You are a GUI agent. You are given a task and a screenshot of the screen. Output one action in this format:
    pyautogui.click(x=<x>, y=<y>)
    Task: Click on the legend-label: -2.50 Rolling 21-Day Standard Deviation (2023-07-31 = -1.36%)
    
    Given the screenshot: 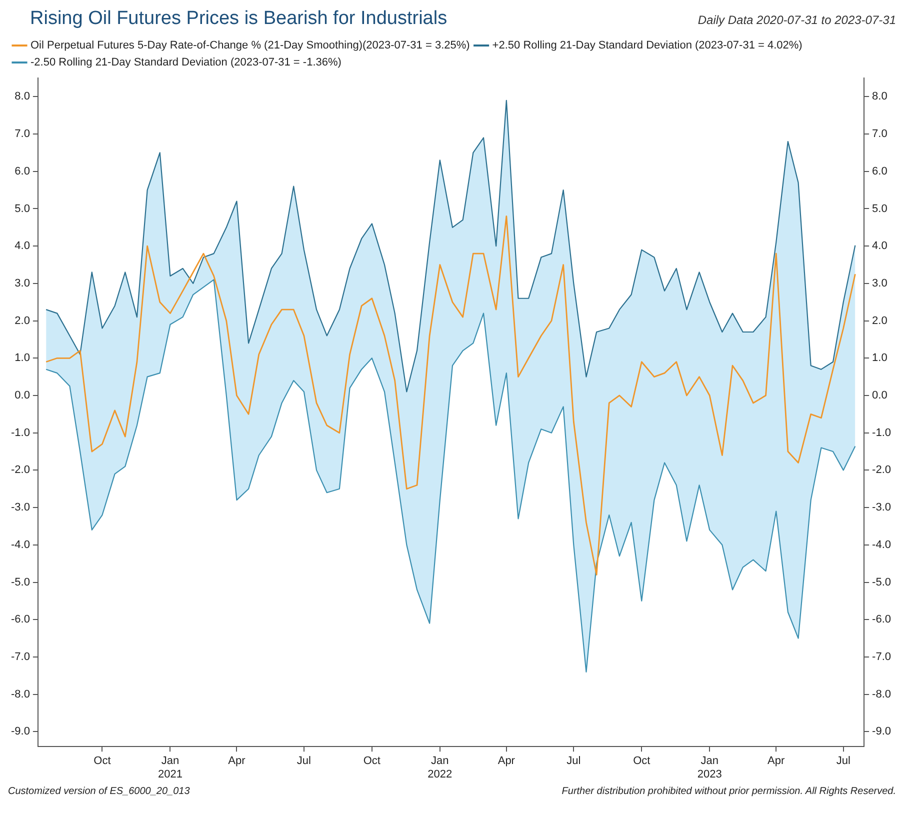 What is the action you would take?
    pyautogui.click(x=186, y=62)
    